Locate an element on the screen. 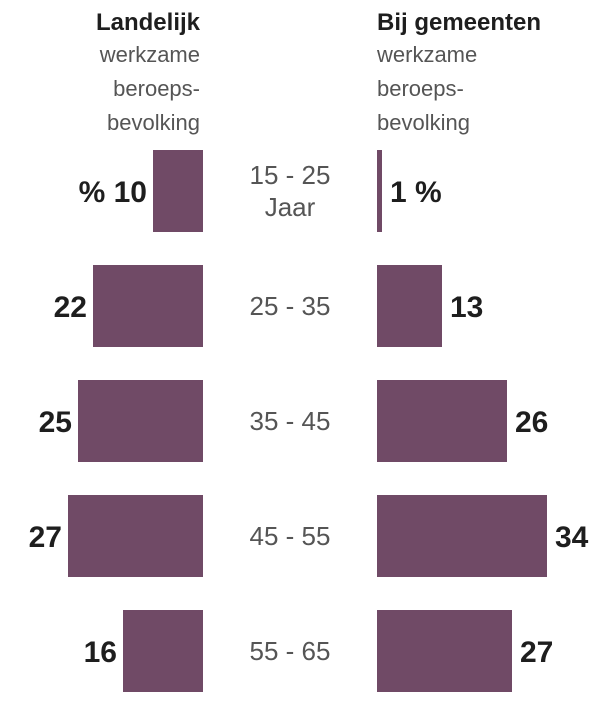  age-category-label: 35 - 45 is located at coordinates (290, 421).